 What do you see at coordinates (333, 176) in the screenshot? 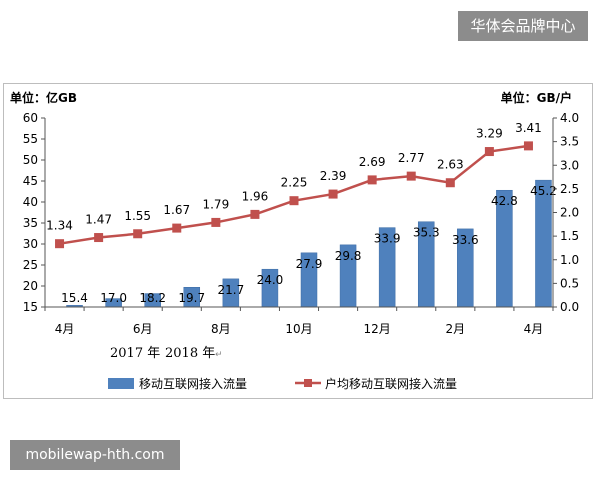
I see `line-data-label: 2.39` at bounding box center [333, 176].